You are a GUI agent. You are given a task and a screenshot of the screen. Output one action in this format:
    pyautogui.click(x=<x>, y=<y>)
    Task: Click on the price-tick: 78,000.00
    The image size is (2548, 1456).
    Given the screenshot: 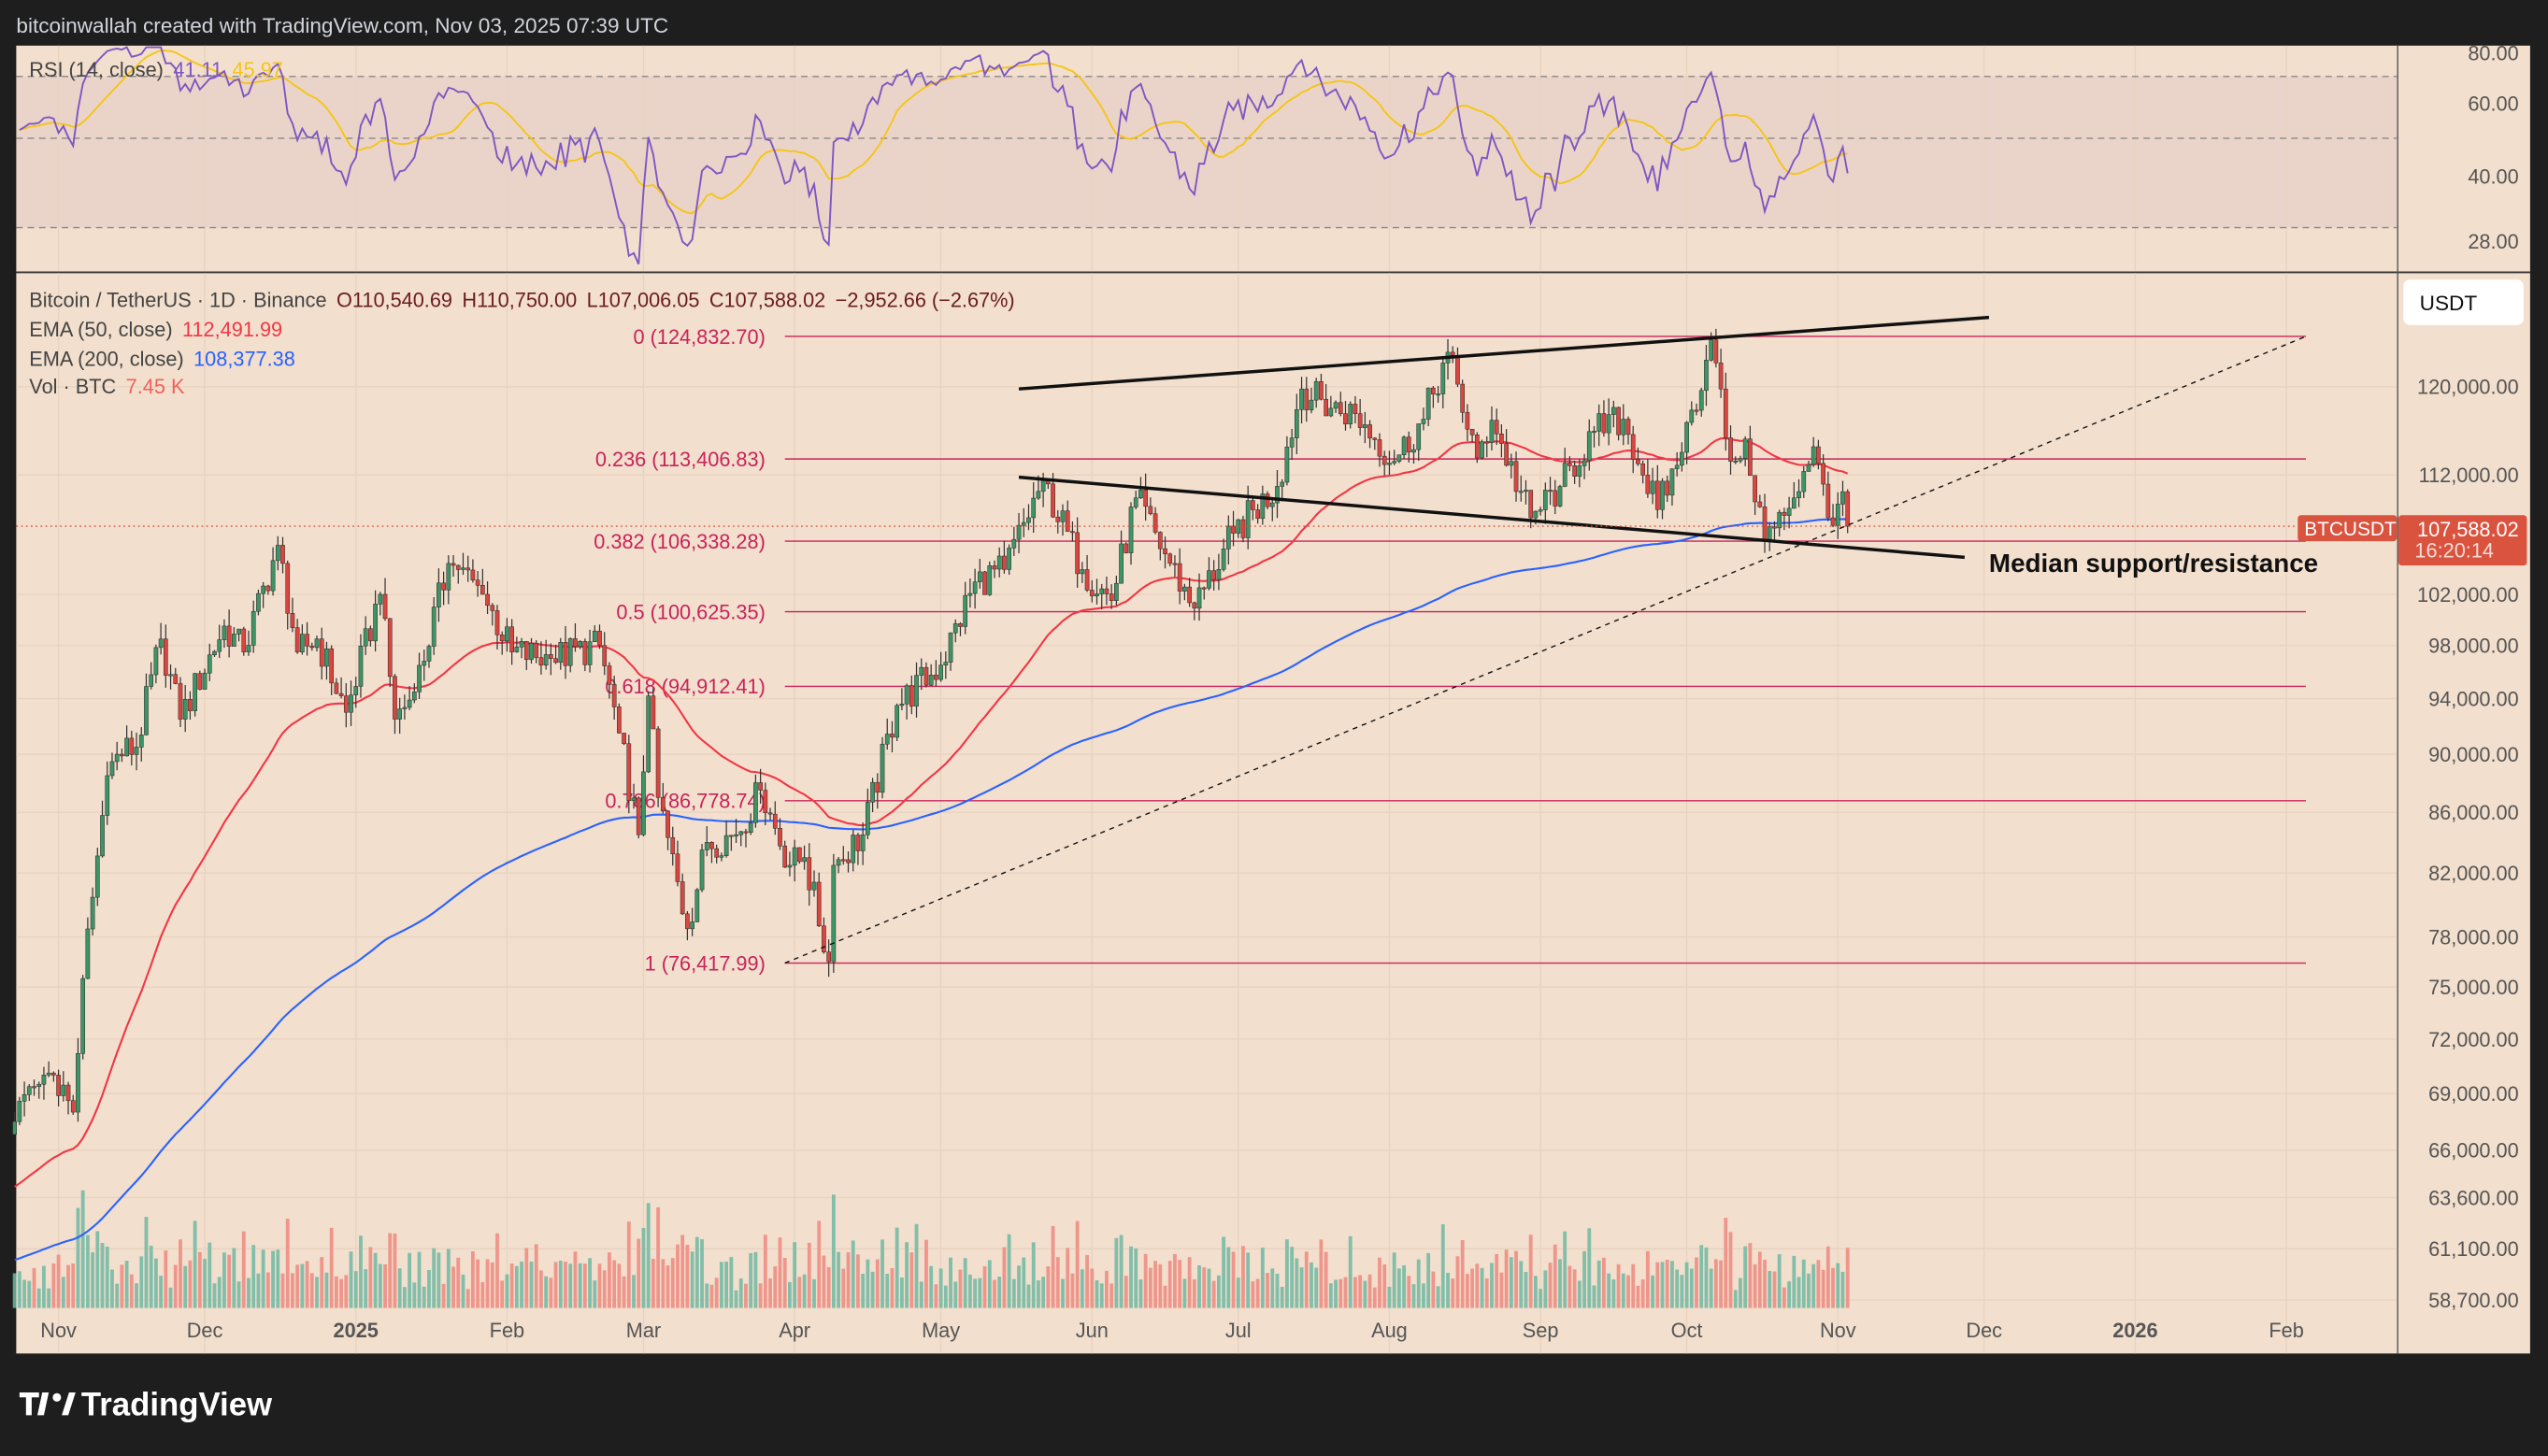 What is the action you would take?
    pyautogui.click(x=2473, y=937)
    